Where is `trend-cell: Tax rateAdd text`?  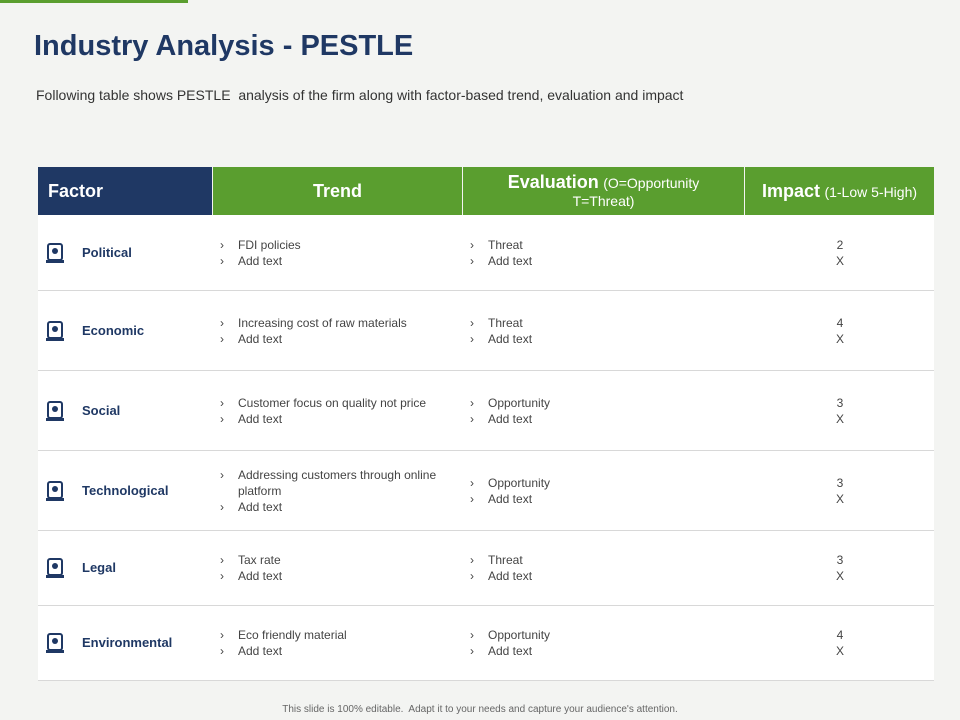 trend-cell: Tax rateAdd text is located at coordinates (343, 568).